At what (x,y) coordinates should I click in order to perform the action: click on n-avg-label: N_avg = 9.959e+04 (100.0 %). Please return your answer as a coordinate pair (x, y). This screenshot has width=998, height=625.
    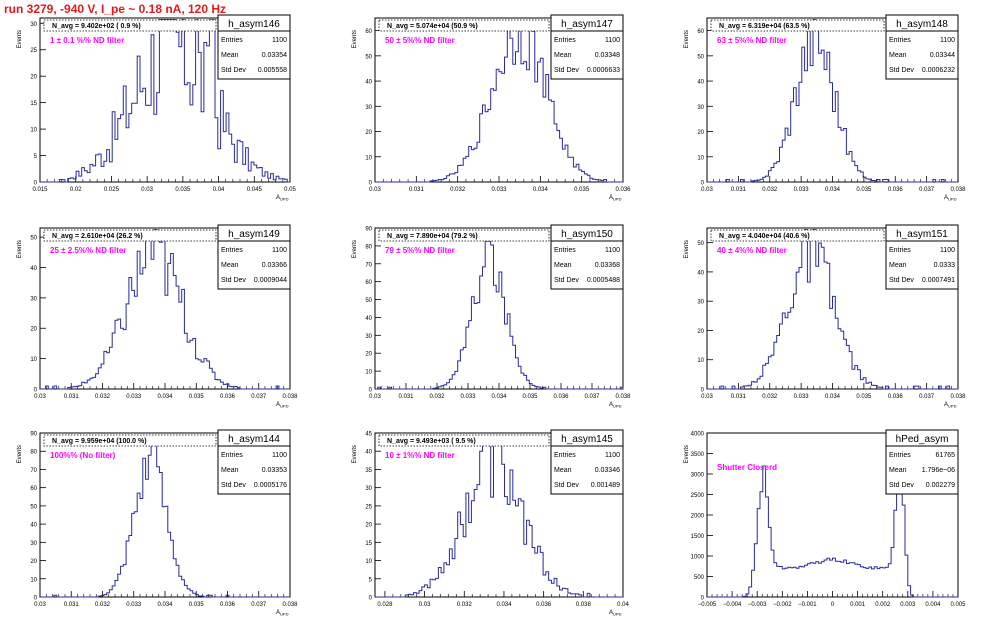
    Looking at the image, I should click on (99, 441).